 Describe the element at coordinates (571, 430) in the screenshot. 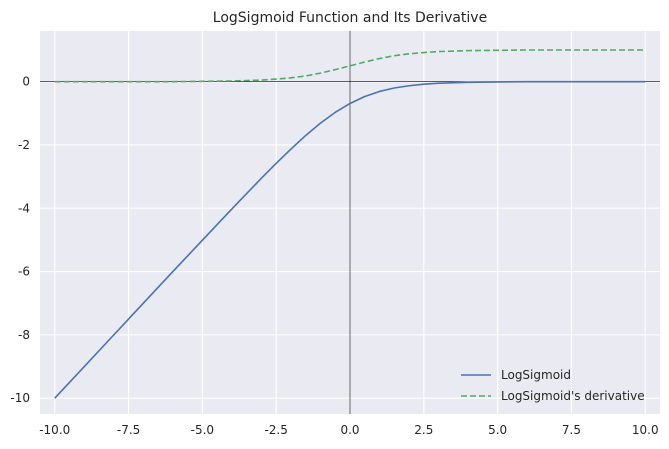

I see `x-tick-label: 7.5` at that location.